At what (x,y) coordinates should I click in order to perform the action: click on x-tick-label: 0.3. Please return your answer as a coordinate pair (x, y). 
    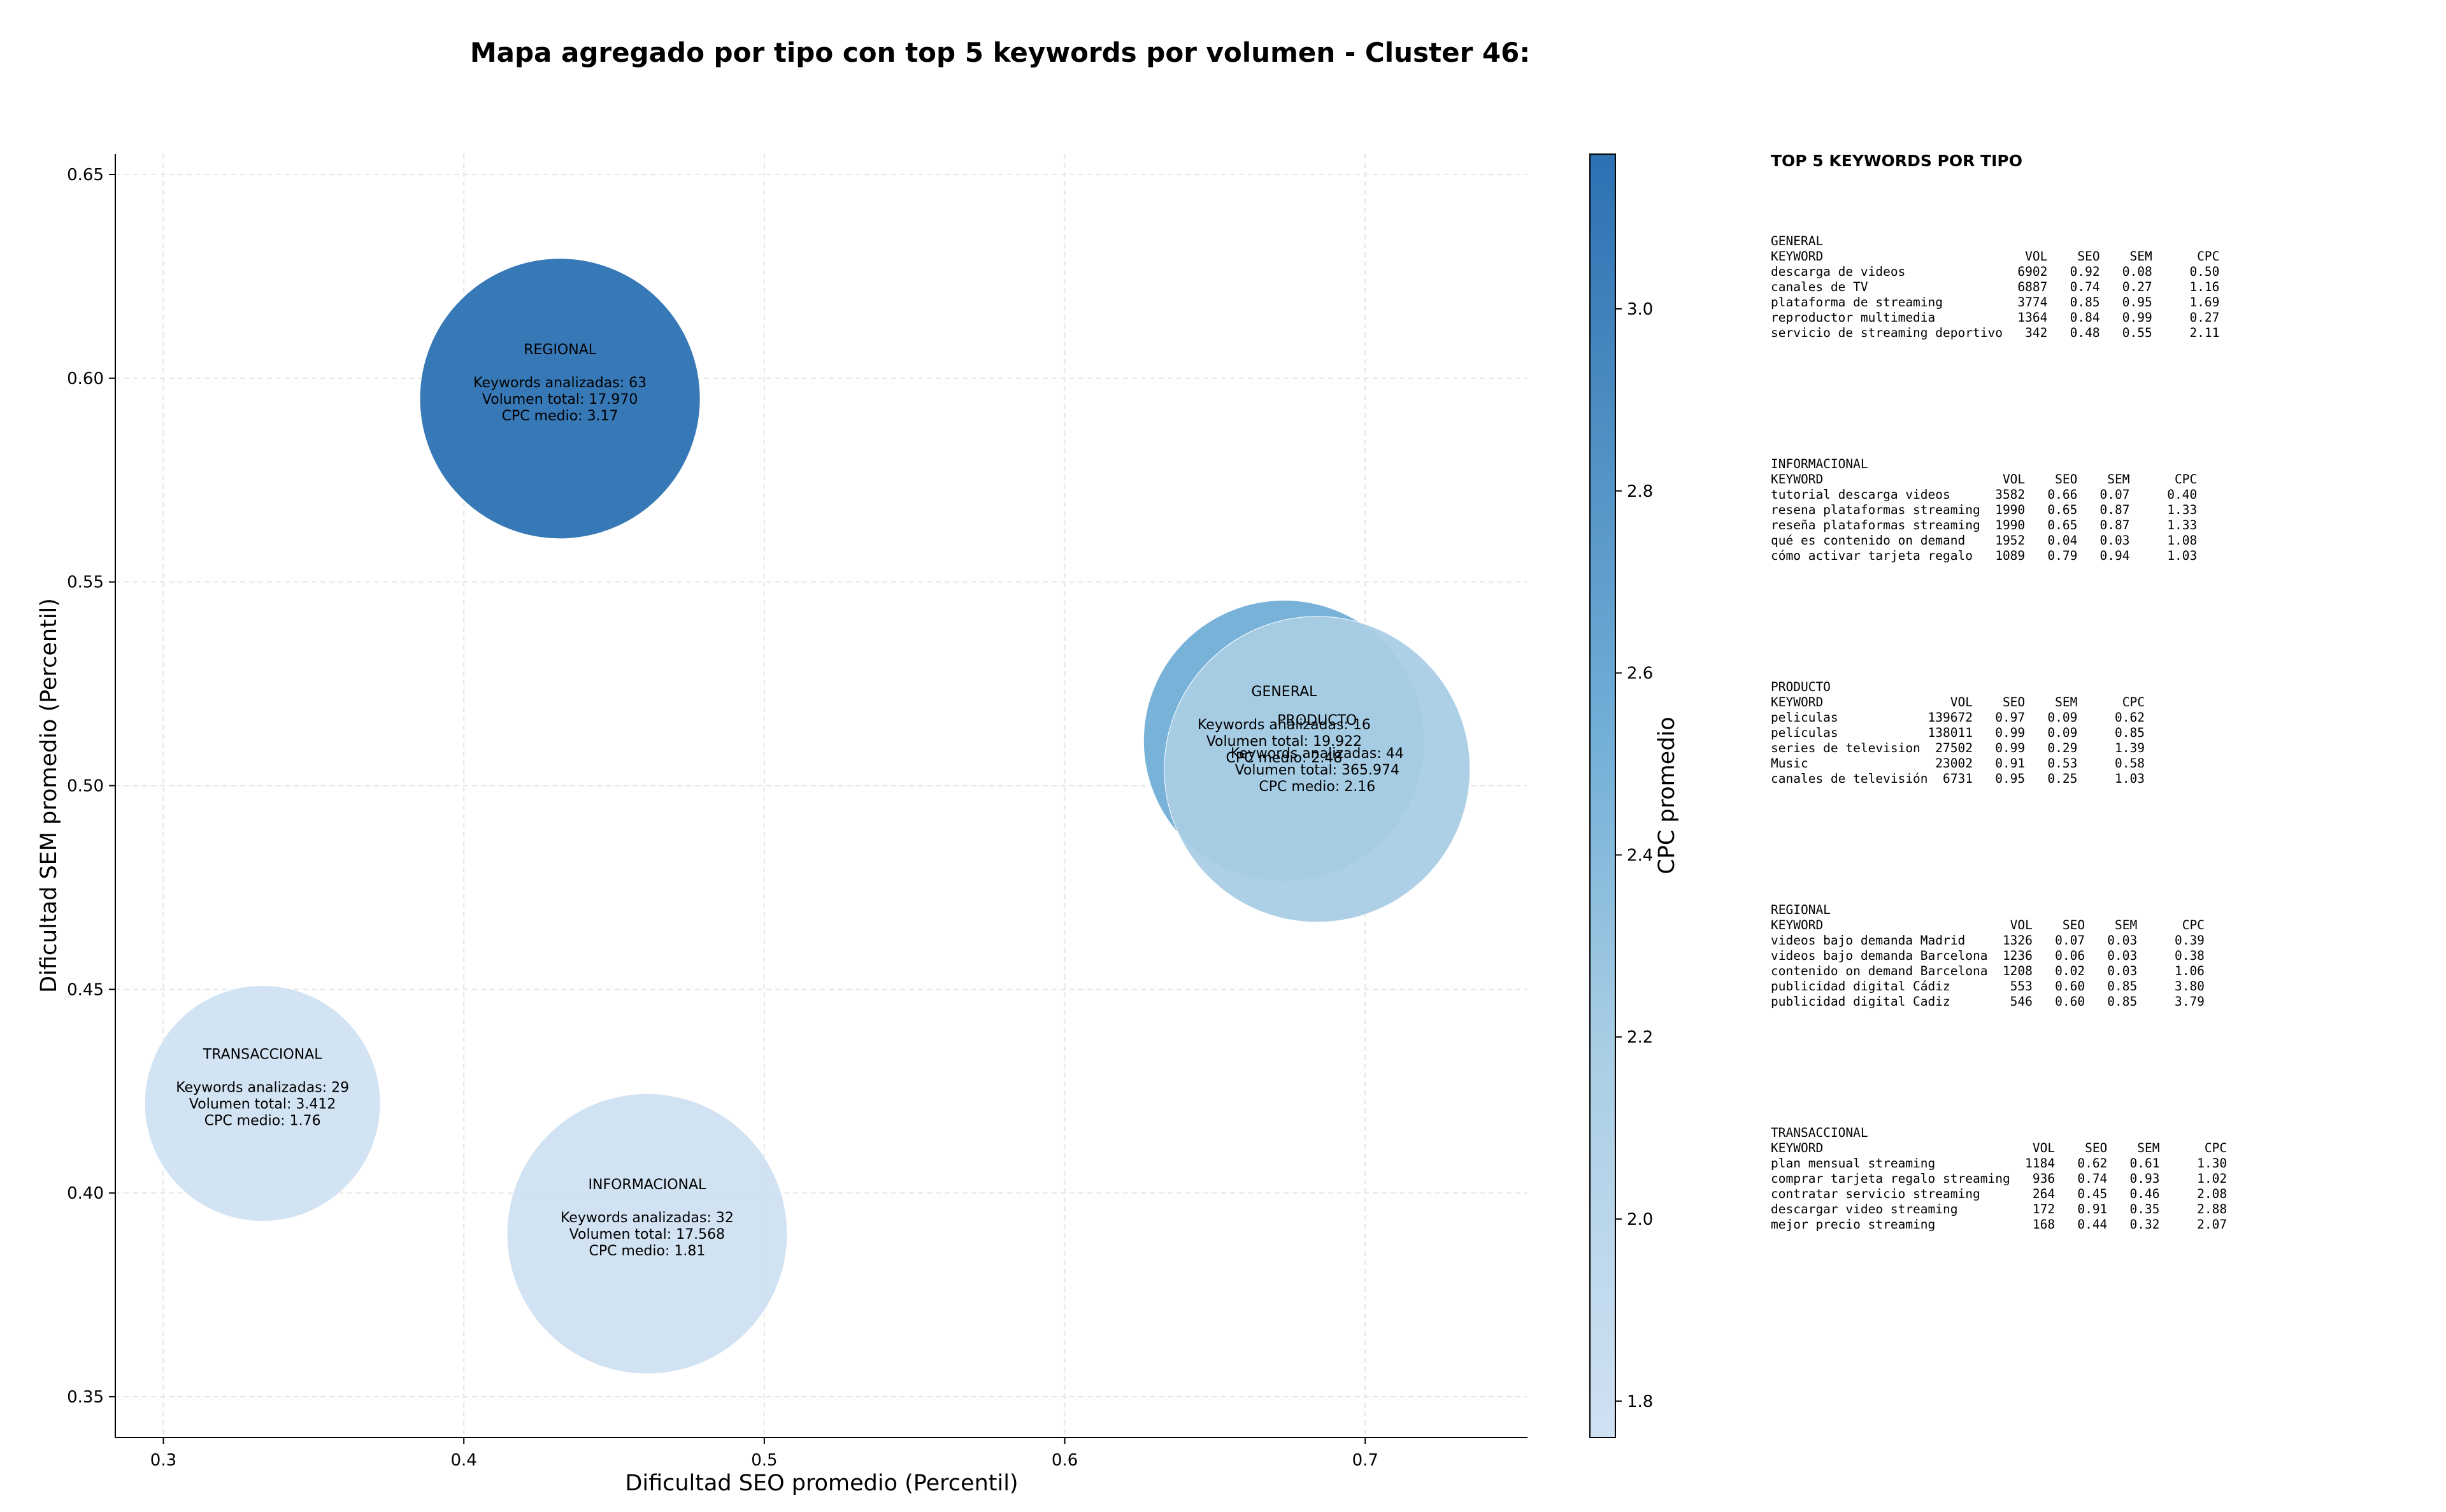
    Looking at the image, I should click on (163, 1460).